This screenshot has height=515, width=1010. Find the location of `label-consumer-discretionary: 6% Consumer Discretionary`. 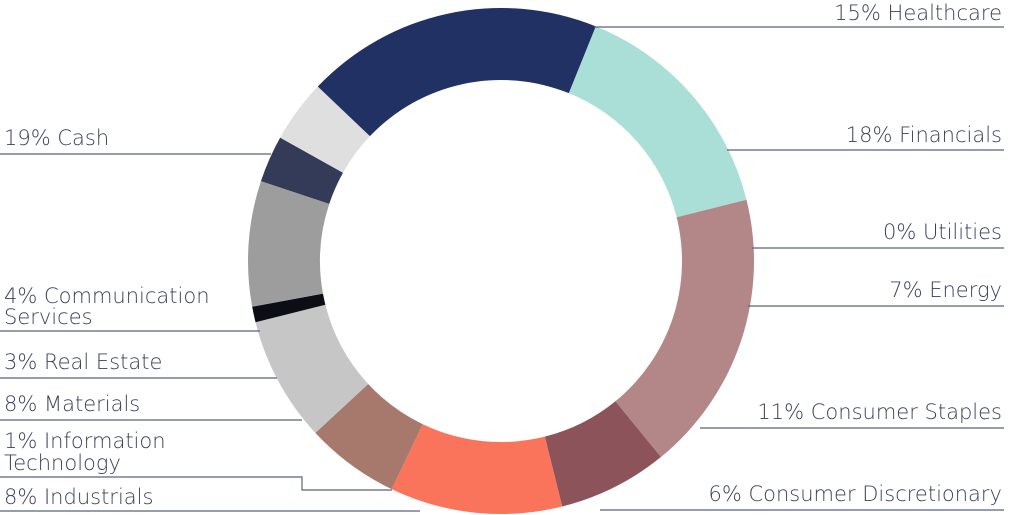

label-consumer-discretionary: 6% Consumer Discretionary is located at coordinates (856, 494).